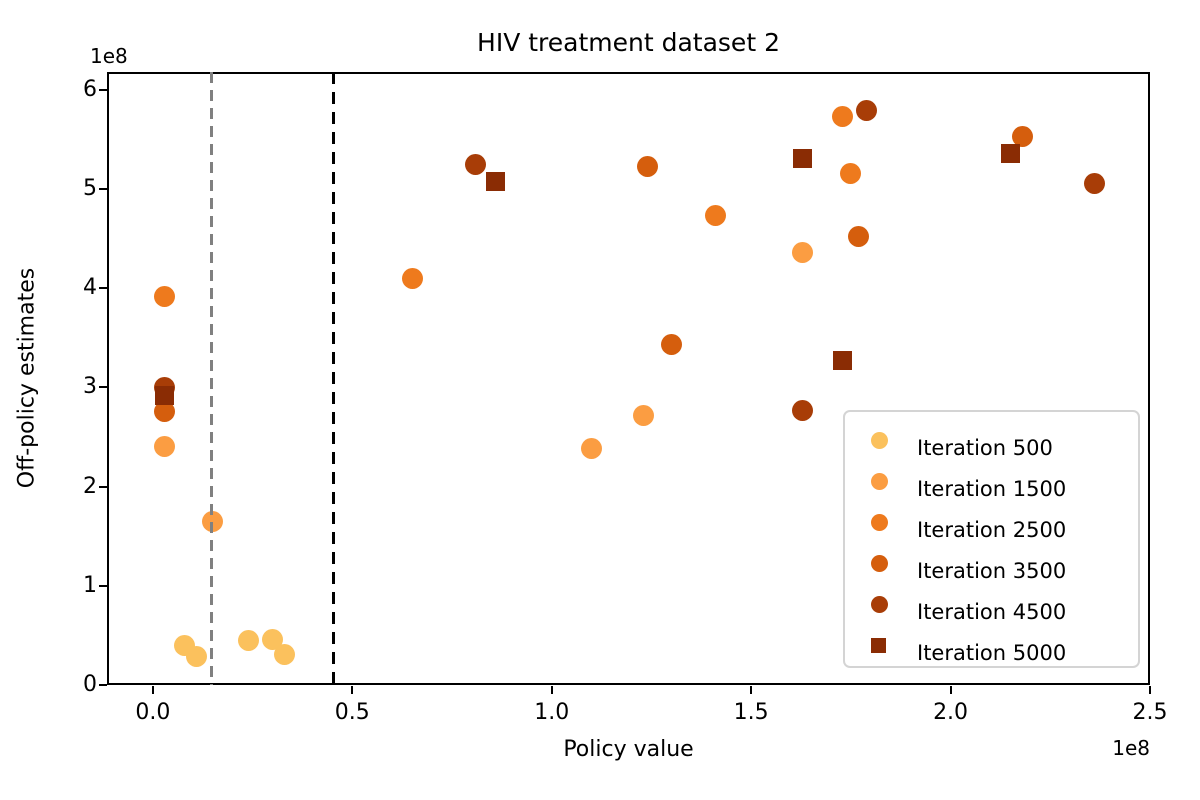  I want to click on legend-item-iteration-500: Iteration 500, so click(991, 448).